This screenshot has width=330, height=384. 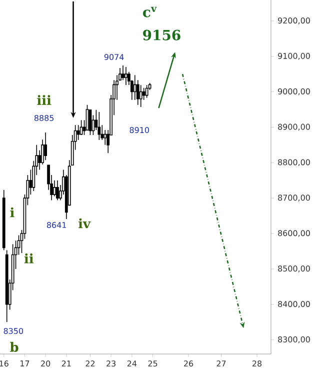 I want to click on annotation: ii, so click(x=29, y=258).